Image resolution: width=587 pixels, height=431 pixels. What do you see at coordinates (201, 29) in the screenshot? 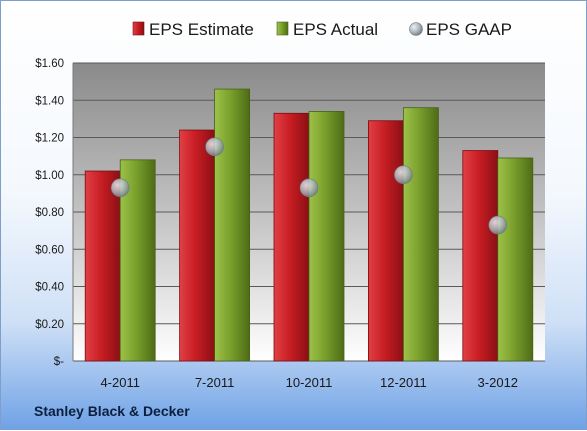
I see `legend-label: EPS Estimate` at bounding box center [201, 29].